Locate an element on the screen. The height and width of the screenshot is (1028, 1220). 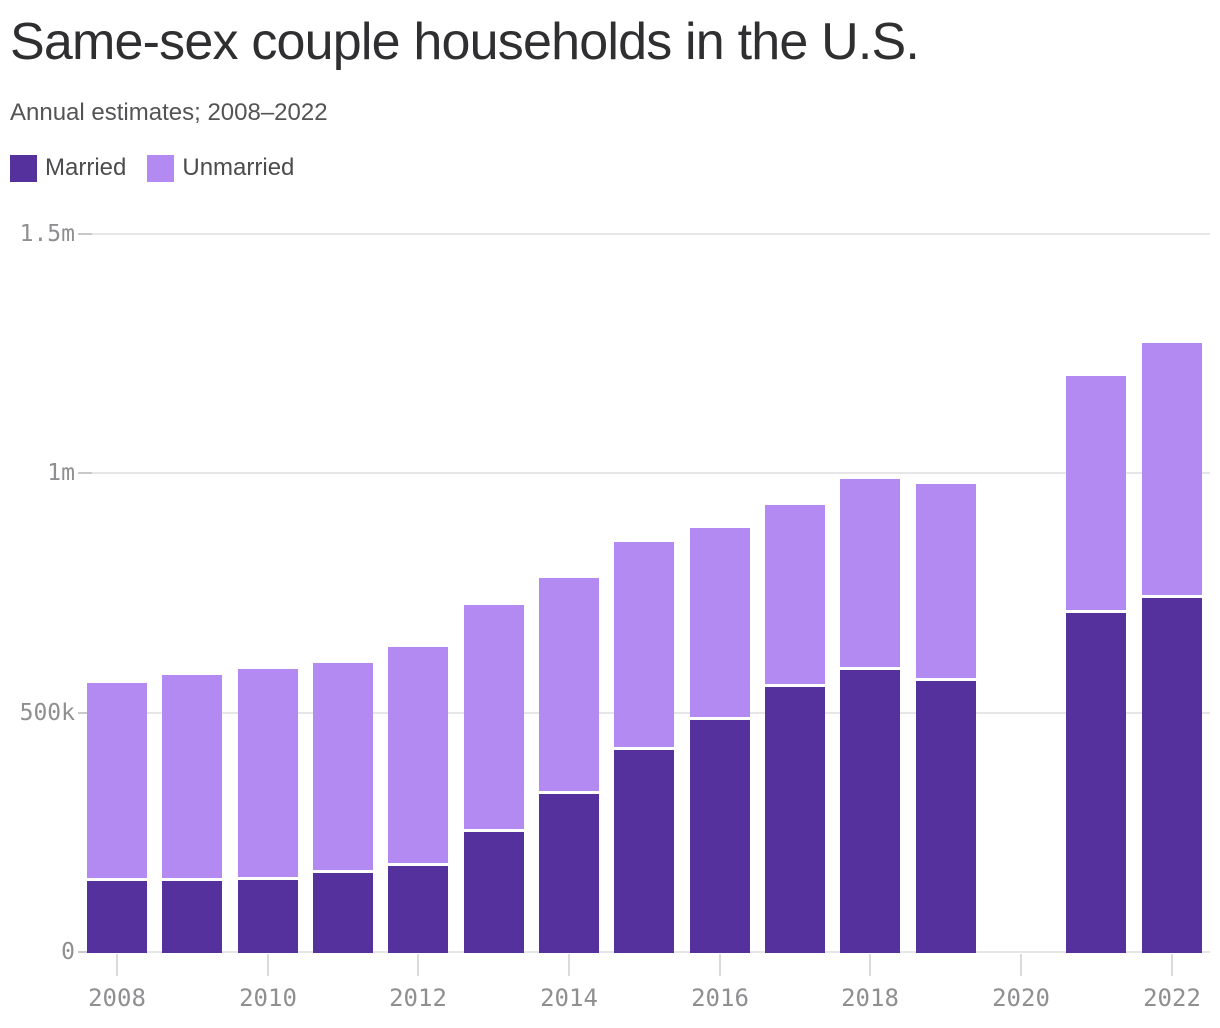
x-axis-label-2012: 2012 is located at coordinates (418, 998).